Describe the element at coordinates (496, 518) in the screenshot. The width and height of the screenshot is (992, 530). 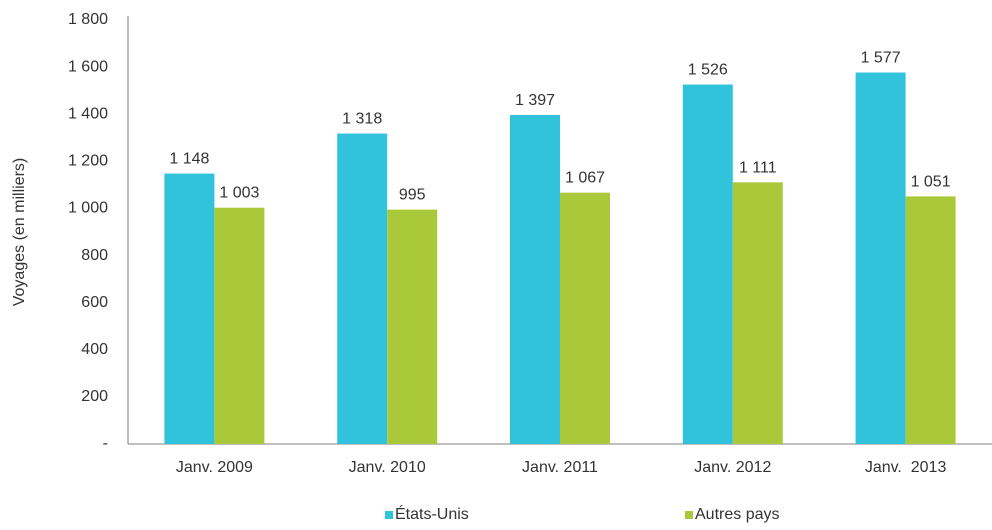
I see `legend: États-Unis Autres pays` at that location.